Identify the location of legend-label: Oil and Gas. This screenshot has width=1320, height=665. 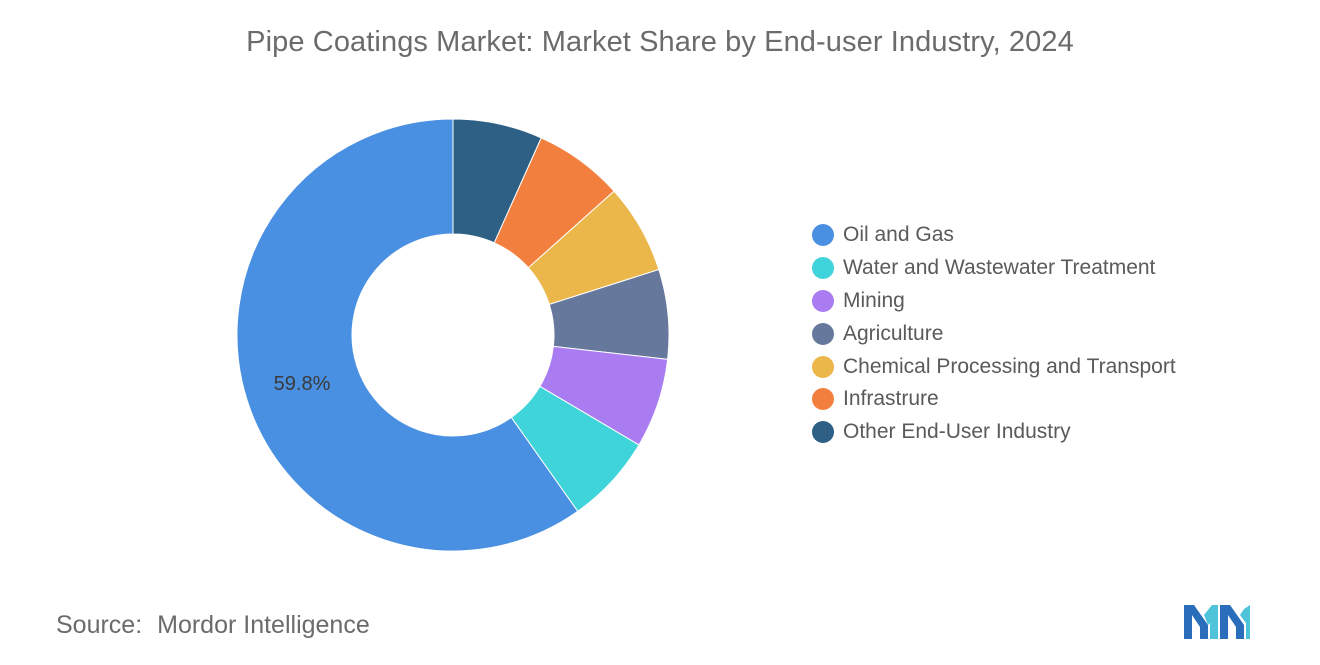
(898, 235).